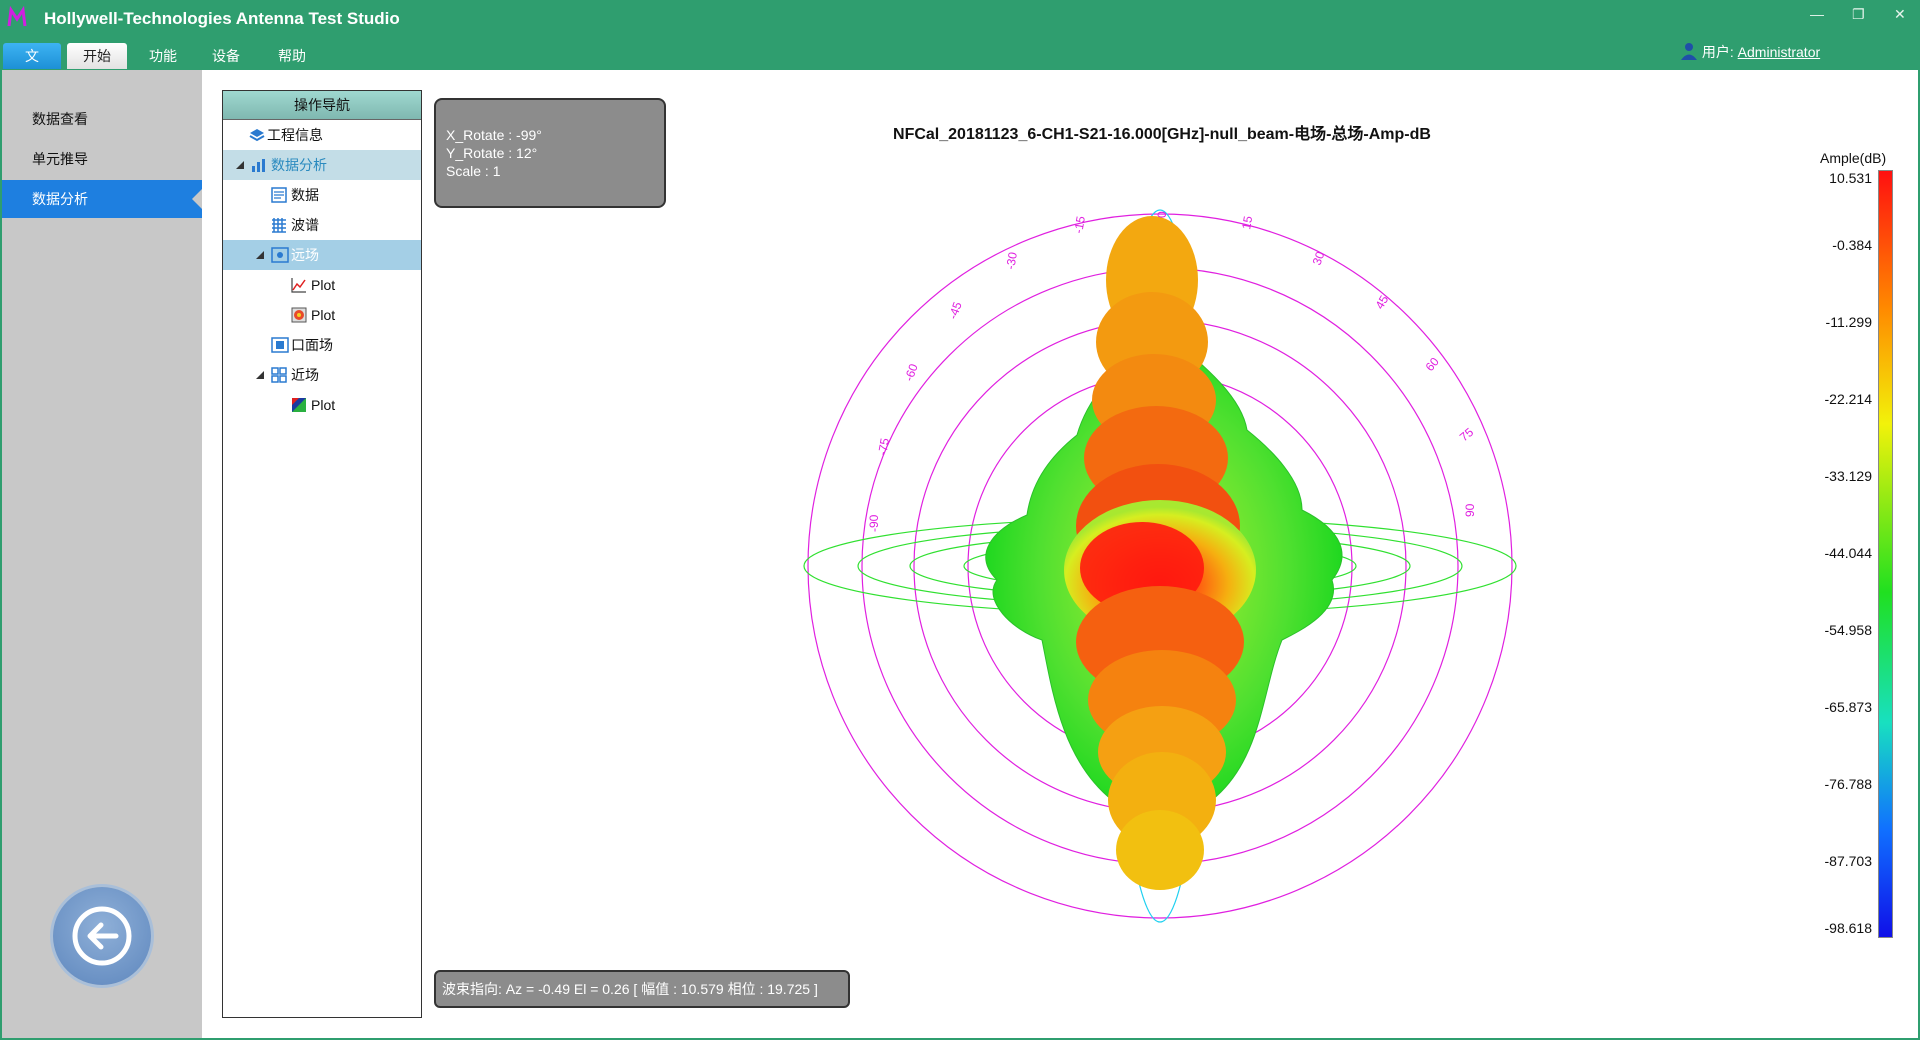 This screenshot has width=1920, height=1040. I want to click on colorbar-label: -98.618, so click(1848, 928).